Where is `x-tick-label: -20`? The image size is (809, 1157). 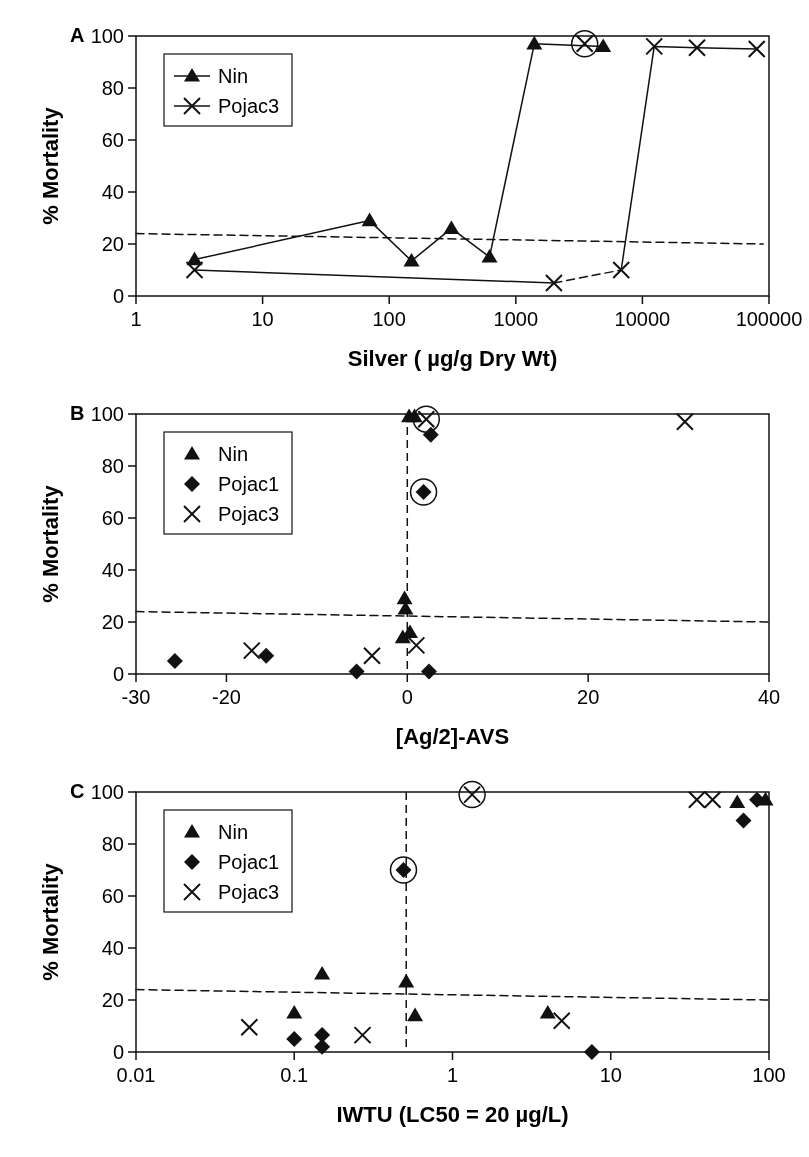 x-tick-label: -20 is located at coordinates (226, 697).